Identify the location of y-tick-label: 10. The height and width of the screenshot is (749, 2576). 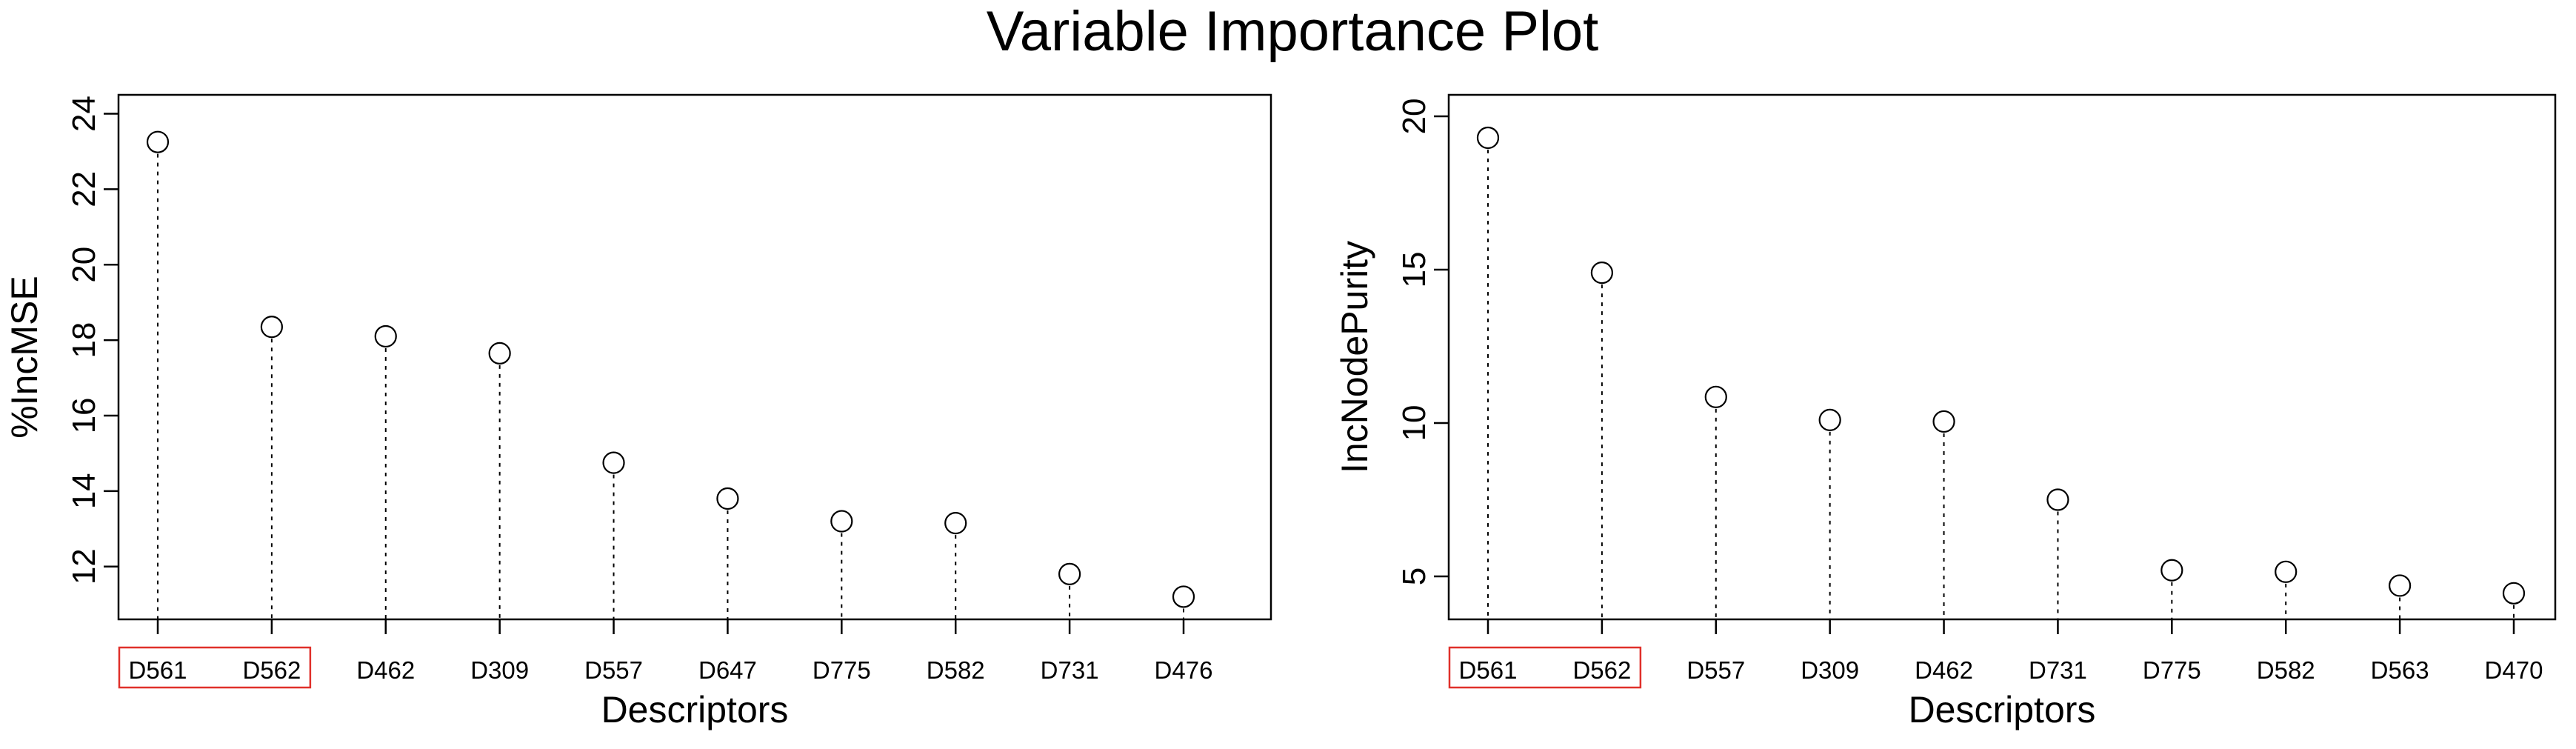
(1414, 423).